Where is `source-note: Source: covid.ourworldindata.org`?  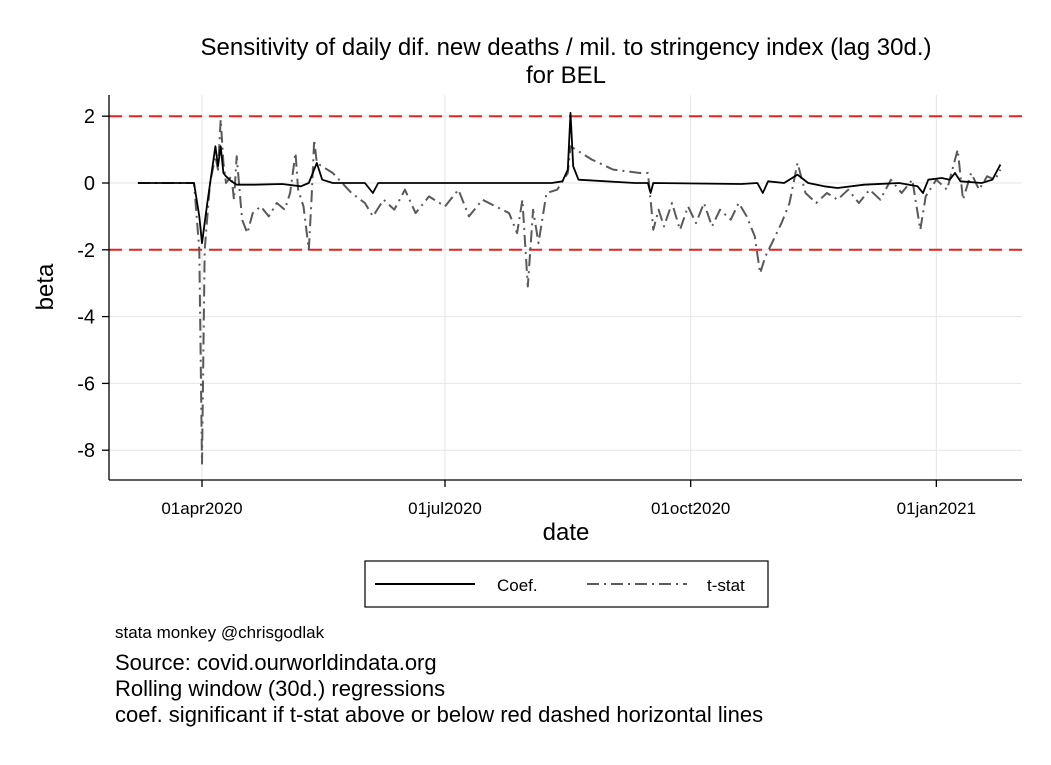 source-note: Source: covid.ourworldindata.org is located at coordinates (276, 662).